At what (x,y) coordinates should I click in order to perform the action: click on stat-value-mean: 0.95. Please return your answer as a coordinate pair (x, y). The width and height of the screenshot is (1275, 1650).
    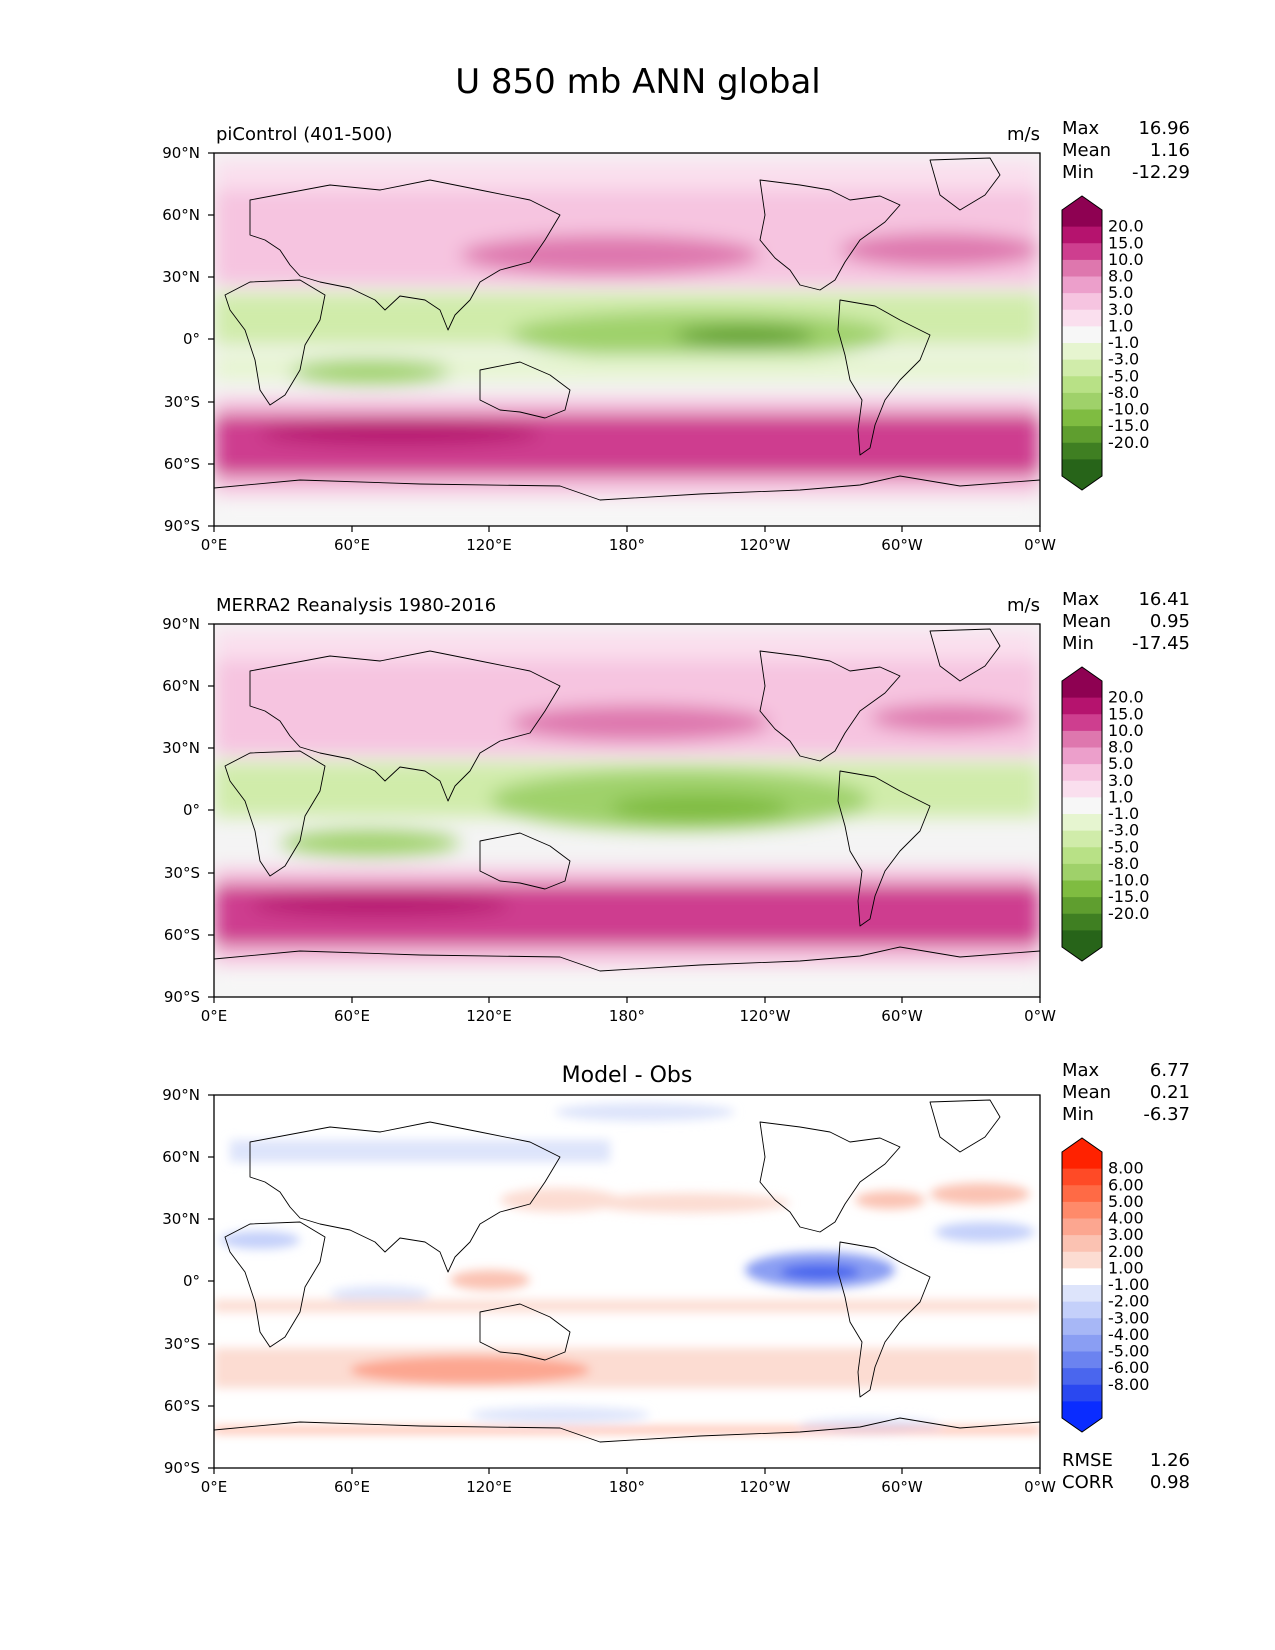
    Looking at the image, I should click on (1170, 621).